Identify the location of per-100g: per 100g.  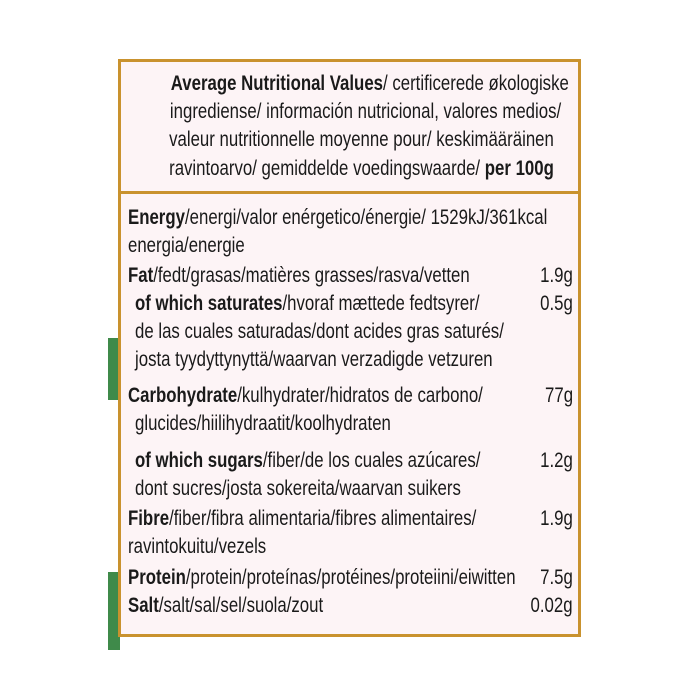
(519, 168).